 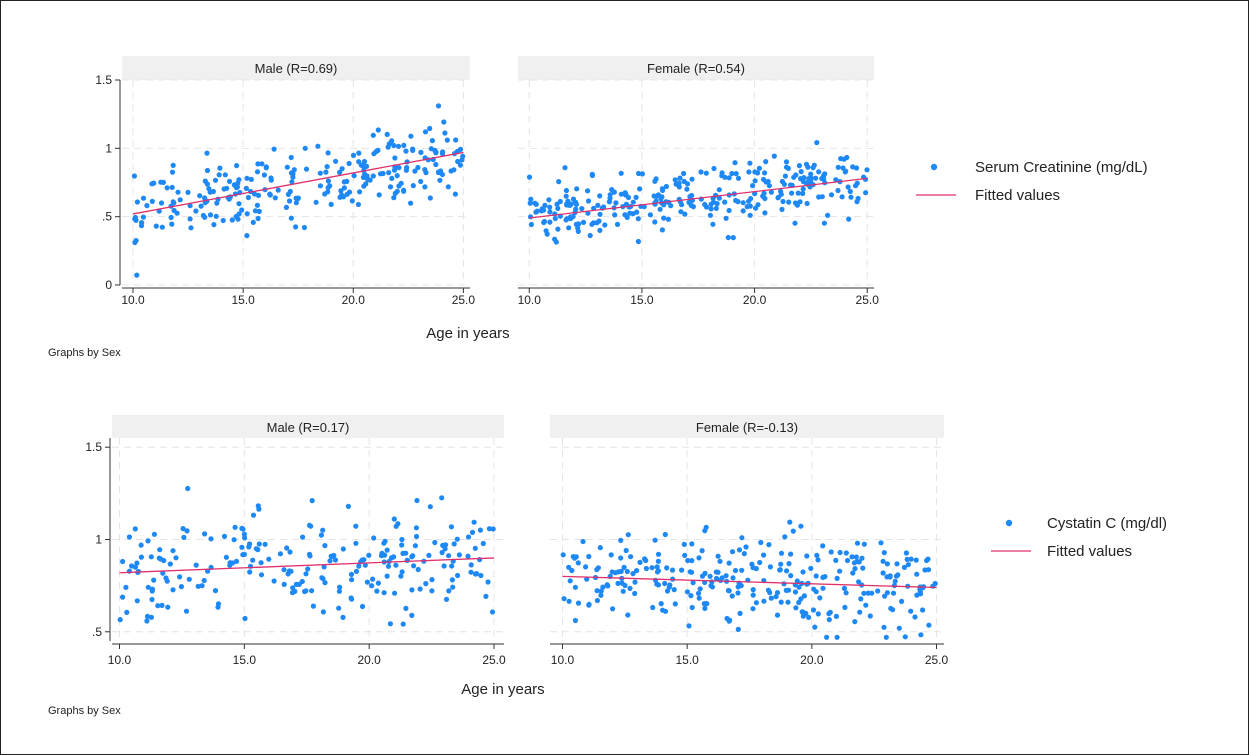 I want to click on chart-panel: Female (R=-0.13) 10.0 15.0 20.0 25.0, so click(x=749, y=541).